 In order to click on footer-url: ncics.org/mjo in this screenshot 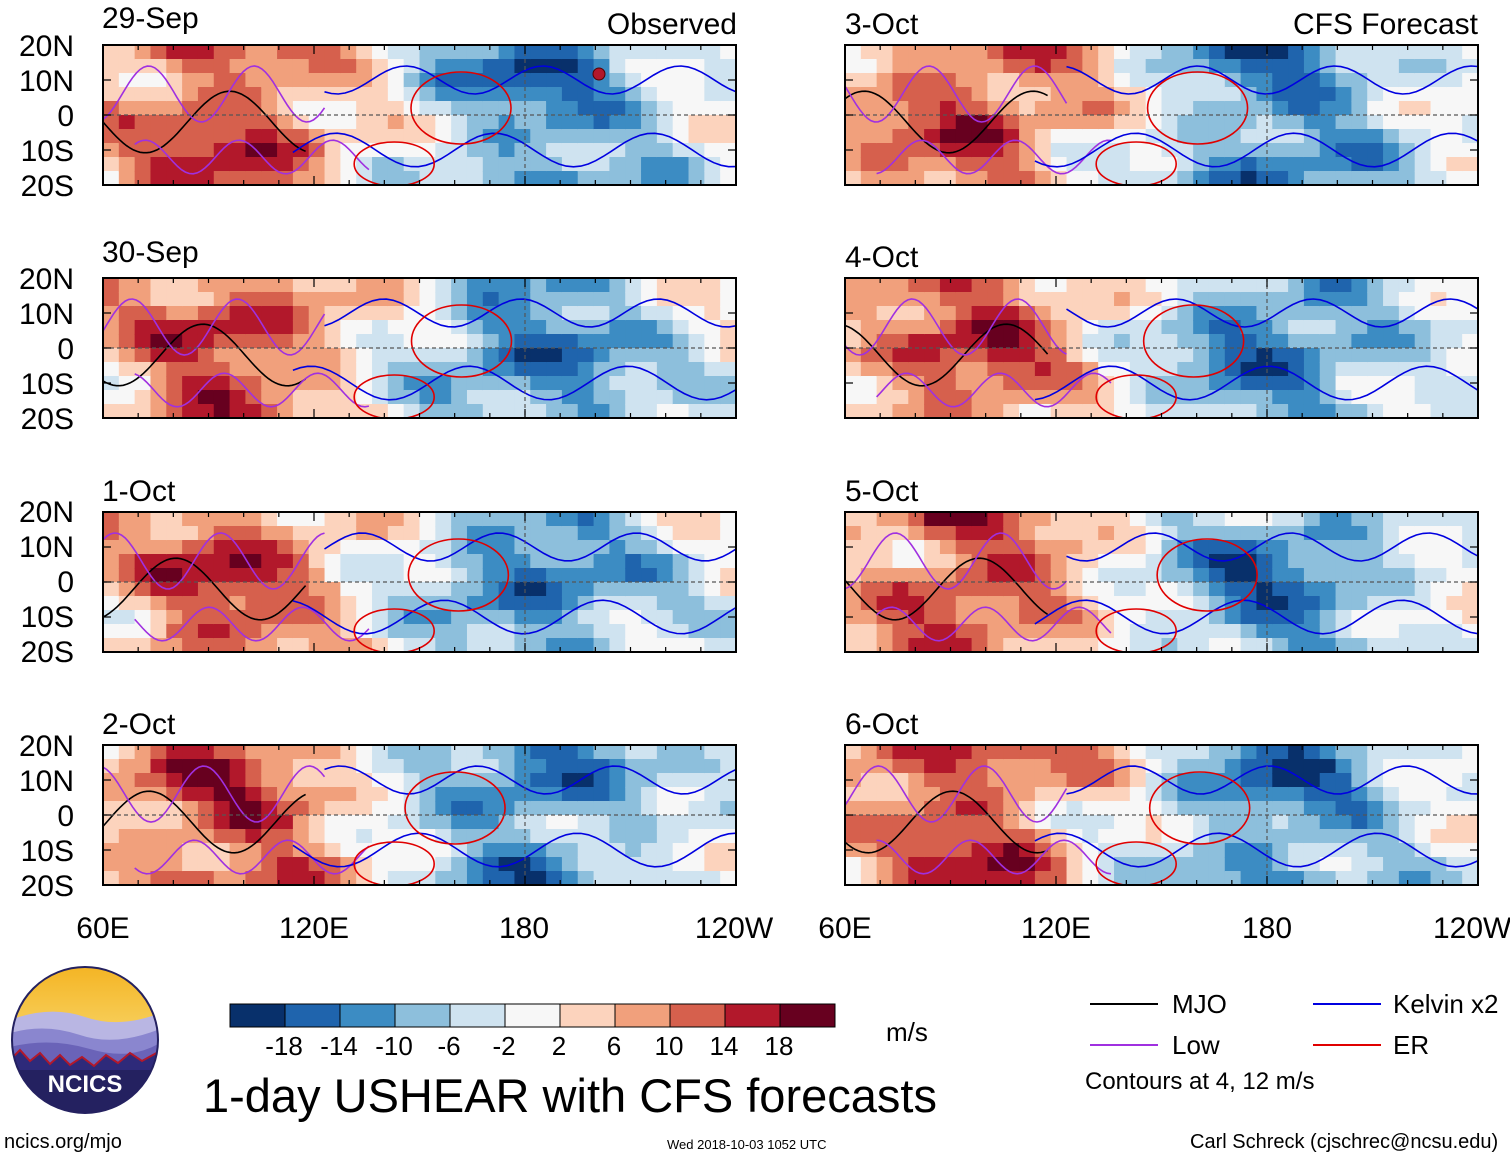, I will do `click(63, 1142)`.